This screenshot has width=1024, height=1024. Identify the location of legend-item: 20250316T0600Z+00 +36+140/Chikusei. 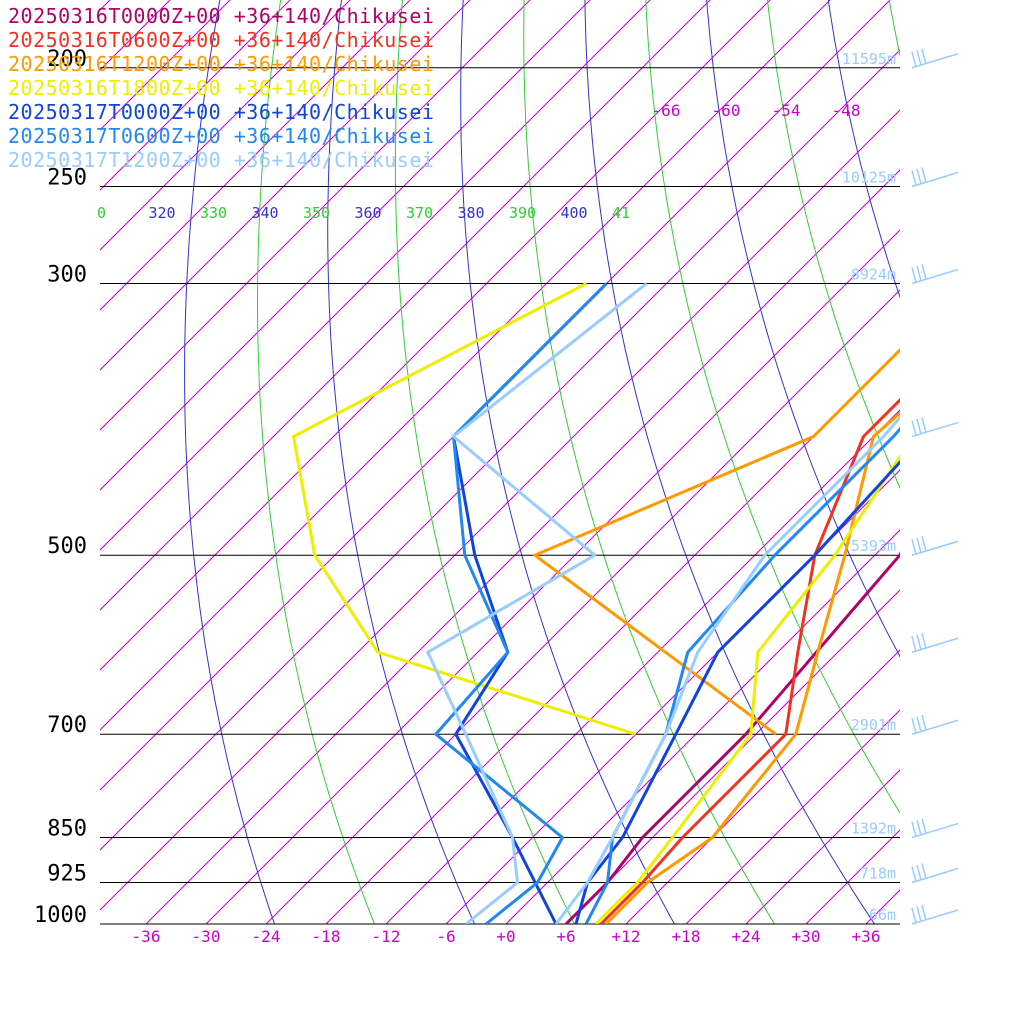
(221, 40).